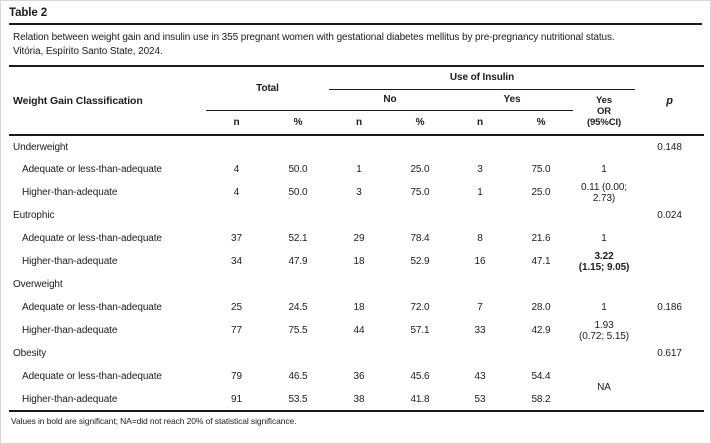 The image size is (711, 444). Describe the element at coordinates (34, 215) in the screenshot. I see `section-label: Eutrophic` at that location.